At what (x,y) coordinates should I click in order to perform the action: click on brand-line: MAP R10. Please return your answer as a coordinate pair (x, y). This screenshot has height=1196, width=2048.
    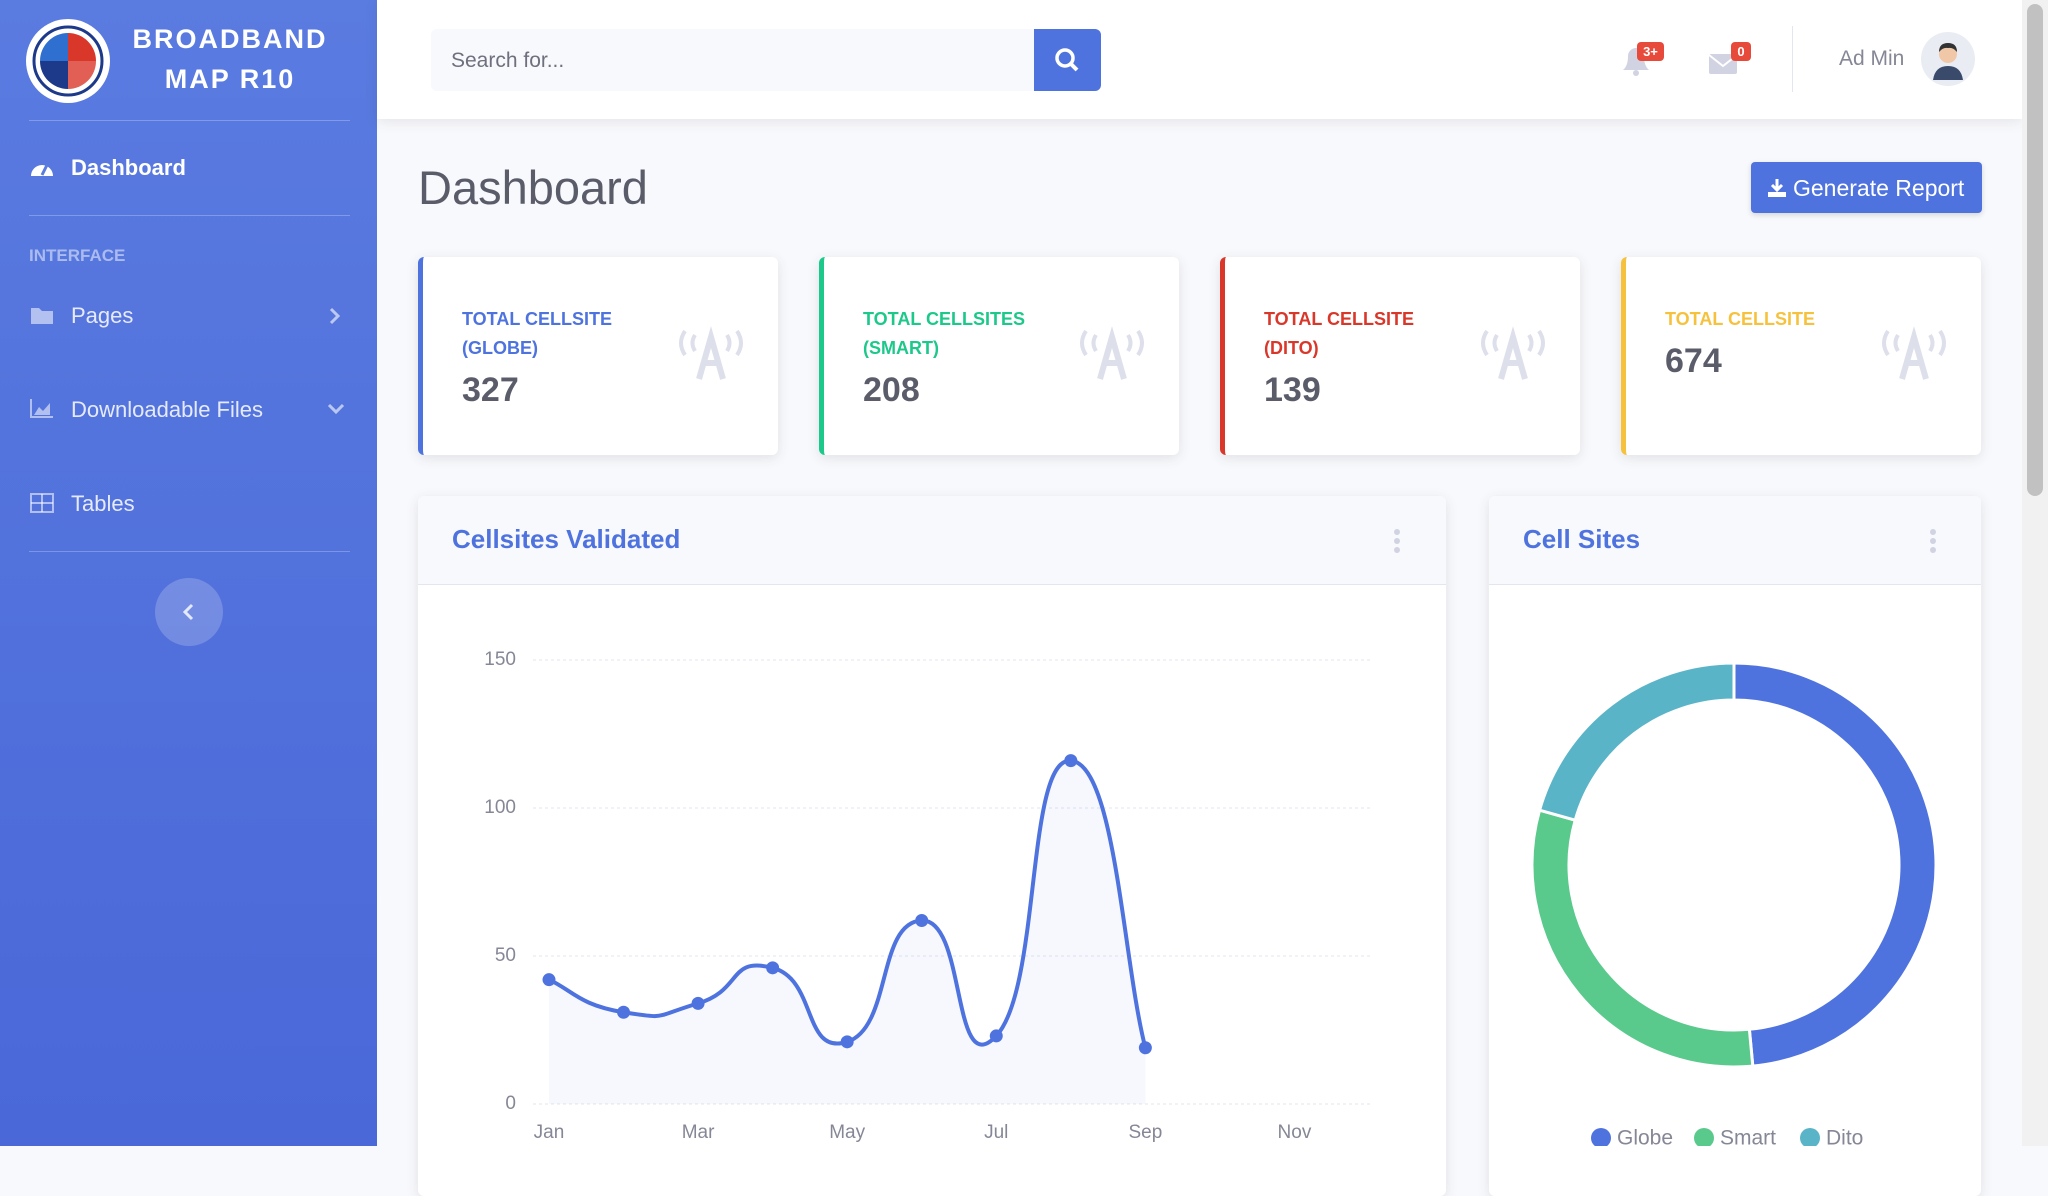
    Looking at the image, I should click on (230, 79).